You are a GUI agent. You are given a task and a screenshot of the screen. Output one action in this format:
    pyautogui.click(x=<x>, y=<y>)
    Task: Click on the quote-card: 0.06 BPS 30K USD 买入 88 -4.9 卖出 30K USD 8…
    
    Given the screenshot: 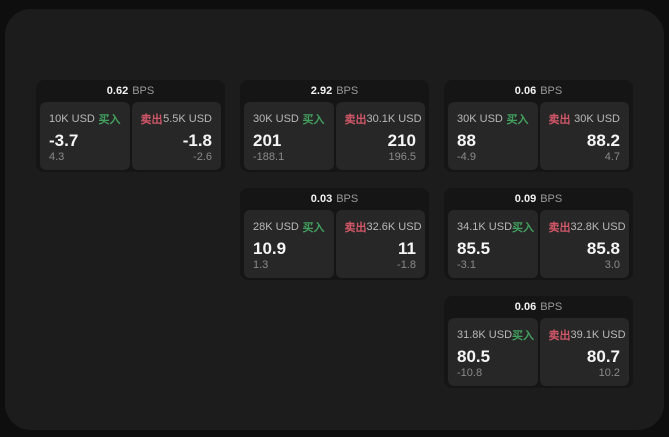 What is the action you would take?
    pyautogui.click(x=538, y=126)
    